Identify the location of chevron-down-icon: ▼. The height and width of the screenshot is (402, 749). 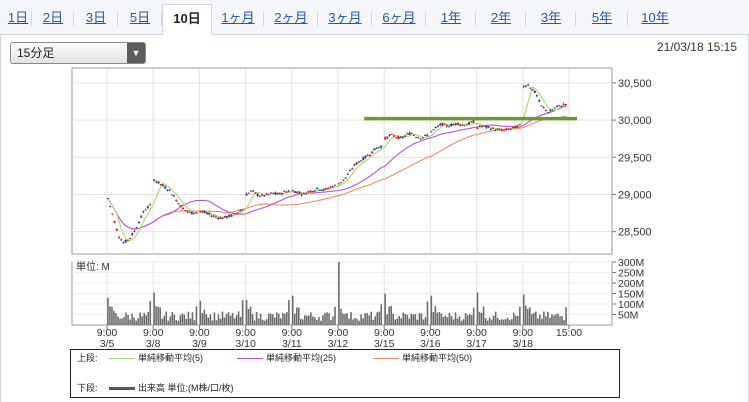
(136, 53).